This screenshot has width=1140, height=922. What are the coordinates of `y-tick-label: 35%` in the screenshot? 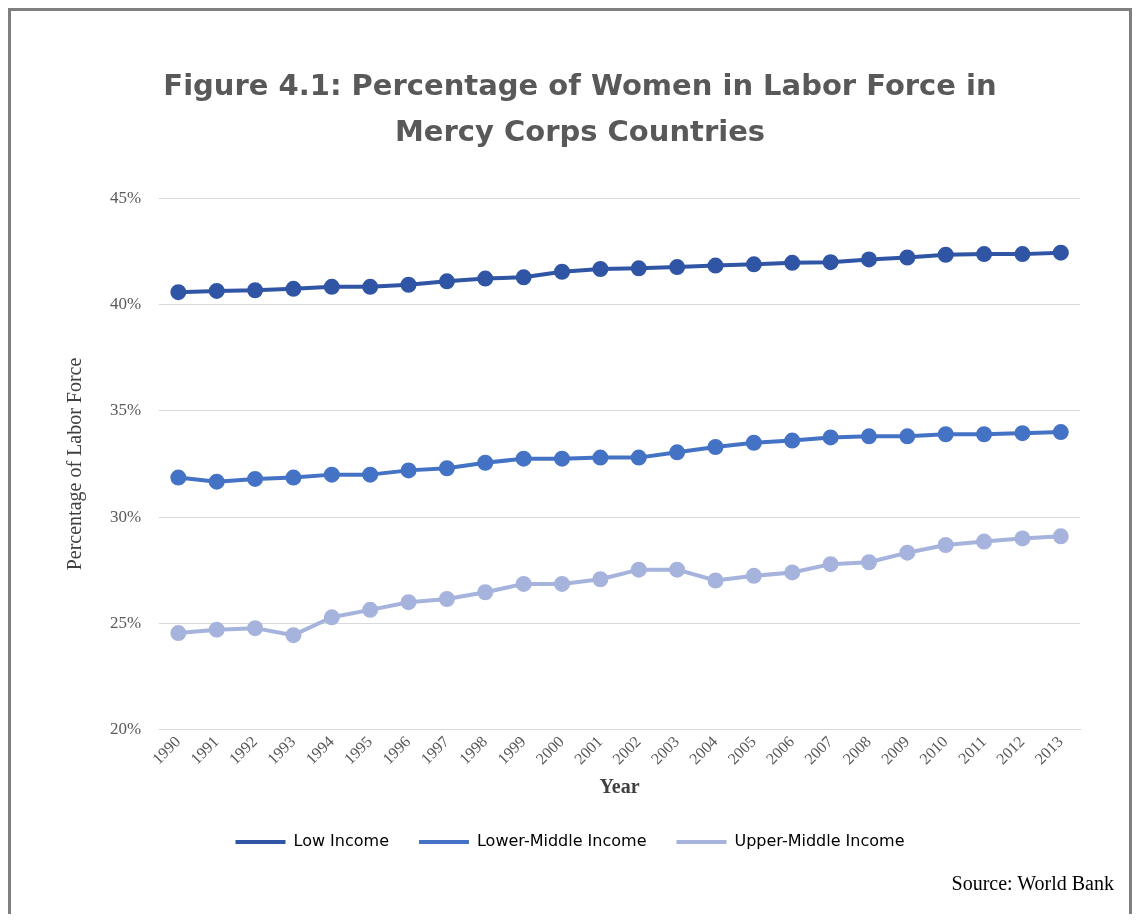 It's located at (125, 410).